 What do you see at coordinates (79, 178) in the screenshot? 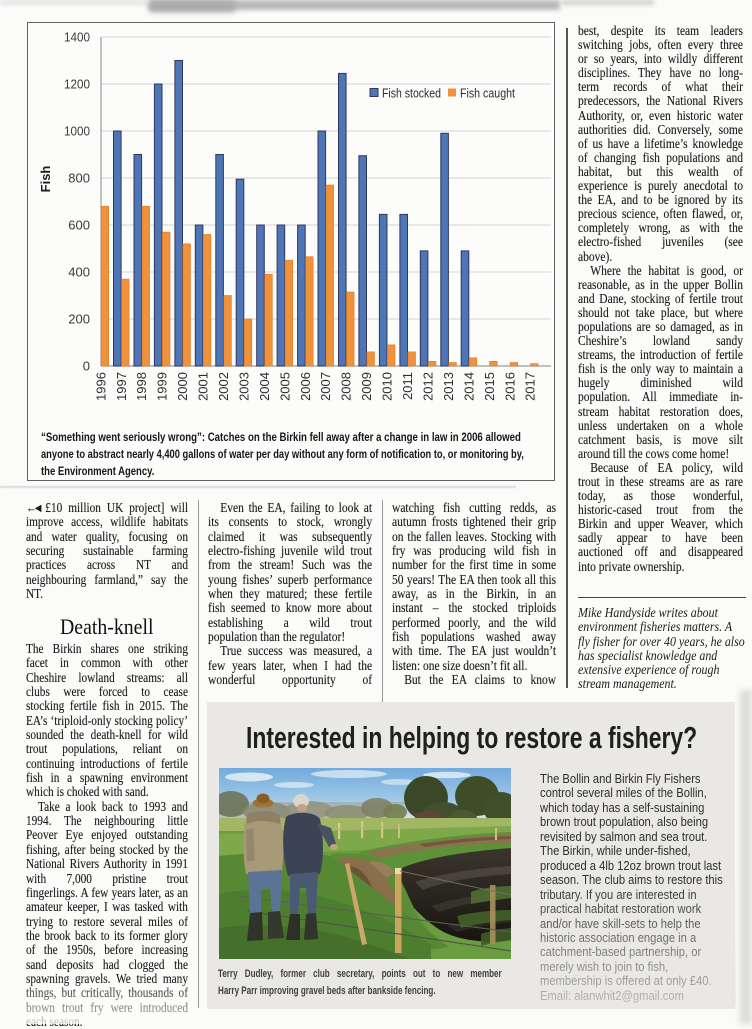
I see `svg-text: 800` at bounding box center [79, 178].